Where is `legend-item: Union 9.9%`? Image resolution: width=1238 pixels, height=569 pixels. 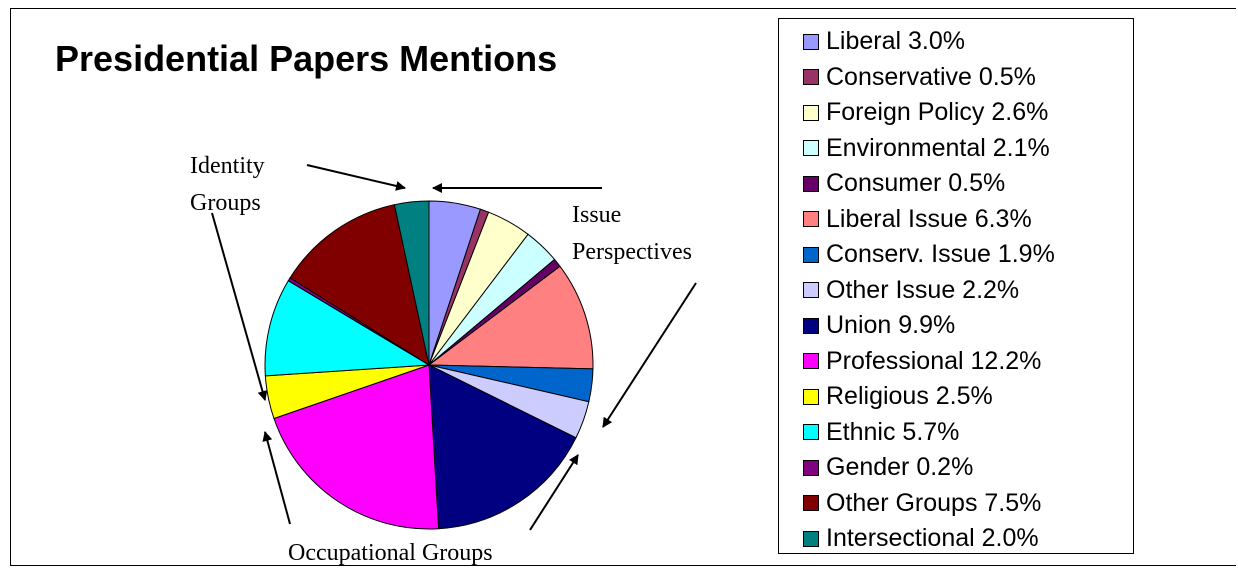 legend-item: Union 9.9% is located at coordinates (968, 326).